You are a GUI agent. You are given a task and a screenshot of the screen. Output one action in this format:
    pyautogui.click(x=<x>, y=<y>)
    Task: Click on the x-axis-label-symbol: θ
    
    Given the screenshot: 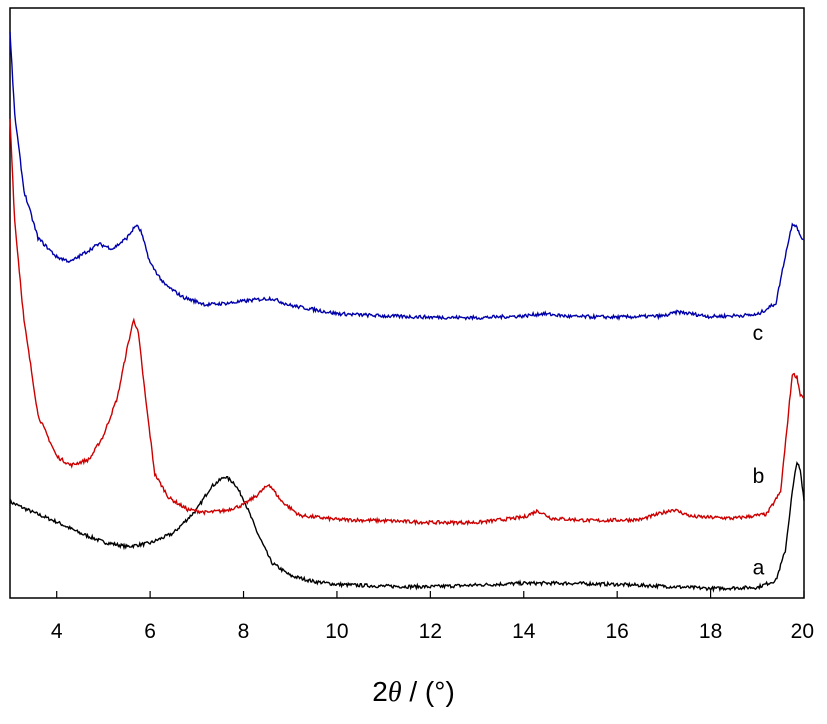 What is the action you would take?
    pyautogui.click(x=394, y=692)
    